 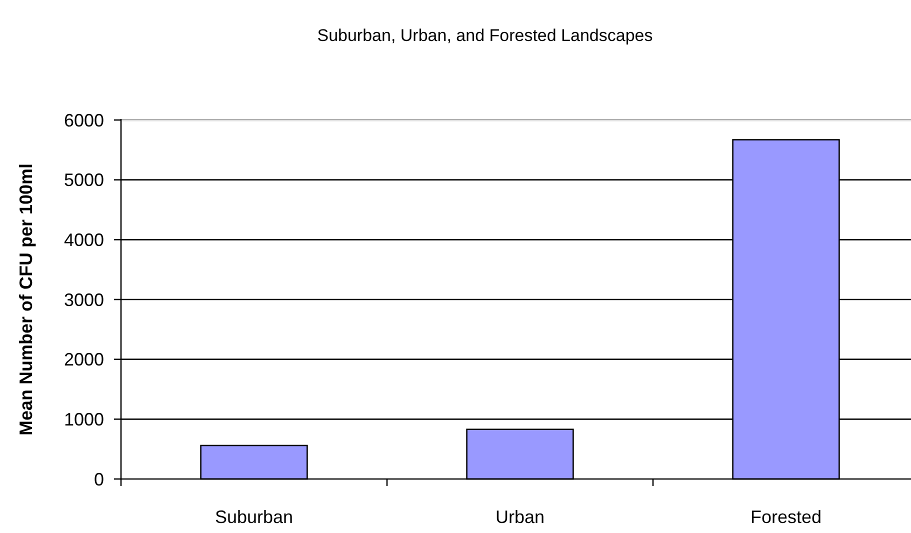 I want to click on y-tick-label: 4000, so click(x=84, y=240).